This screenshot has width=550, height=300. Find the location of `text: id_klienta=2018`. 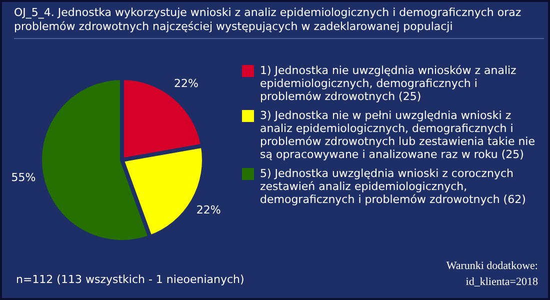

text: id_klienta=2018 is located at coordinates (502, 282).